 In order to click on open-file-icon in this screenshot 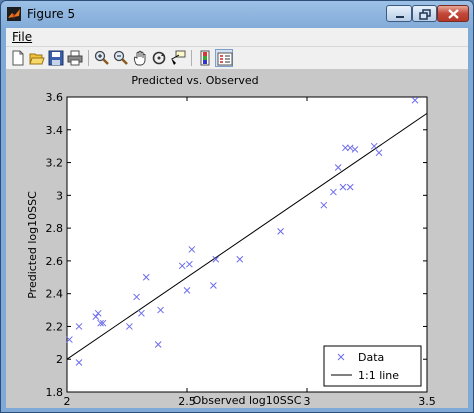, I will do `click(37, 59)`.